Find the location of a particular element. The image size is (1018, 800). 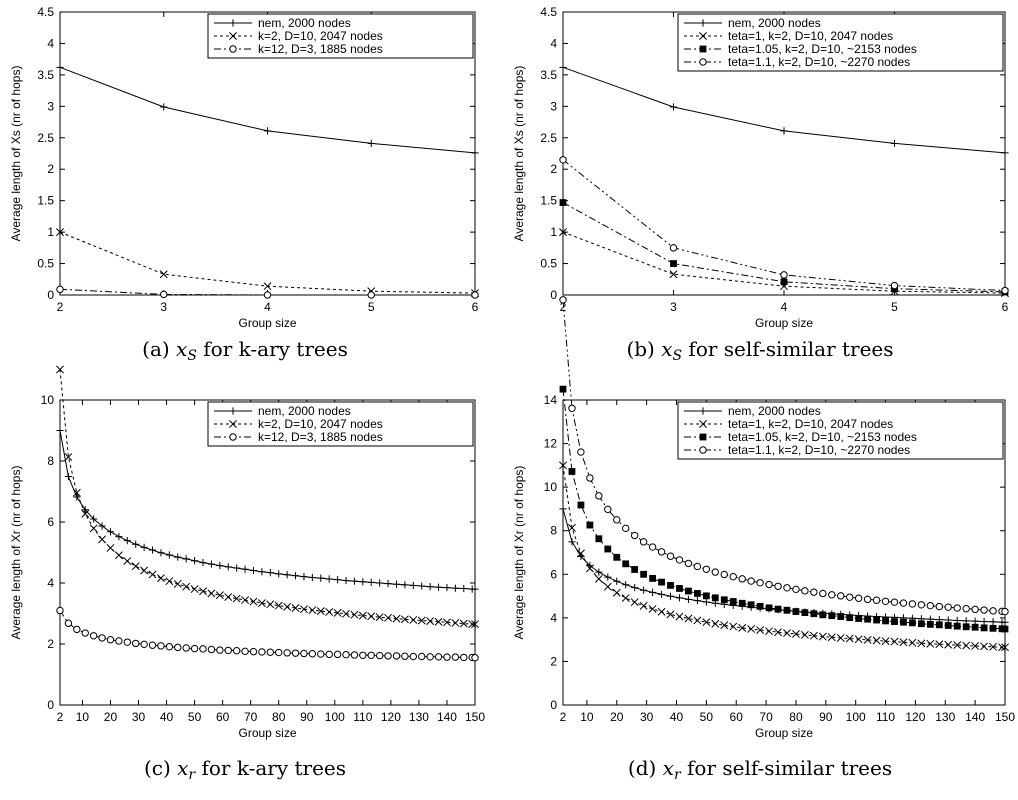

y-tick-label: 2 is located at coordinates (50, 169).